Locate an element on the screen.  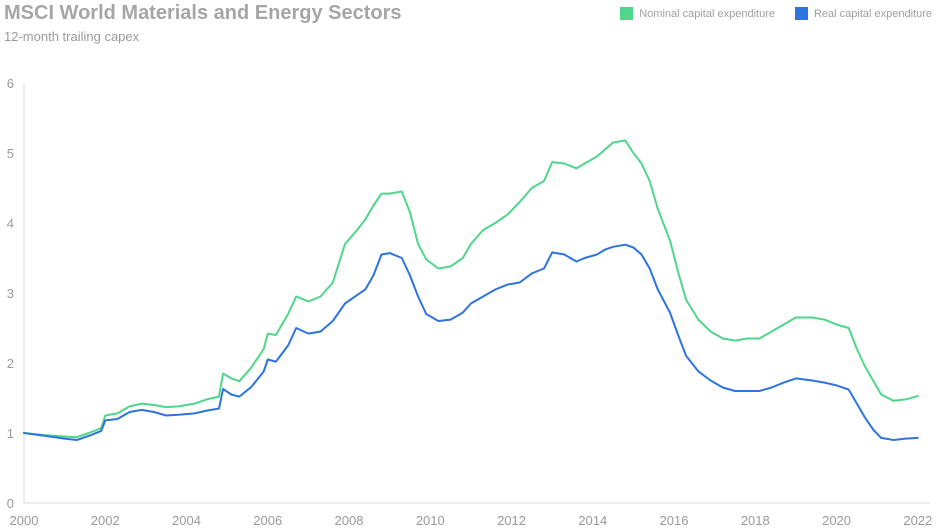
y-tick-label: 0 is located at coordinates (10, 503).